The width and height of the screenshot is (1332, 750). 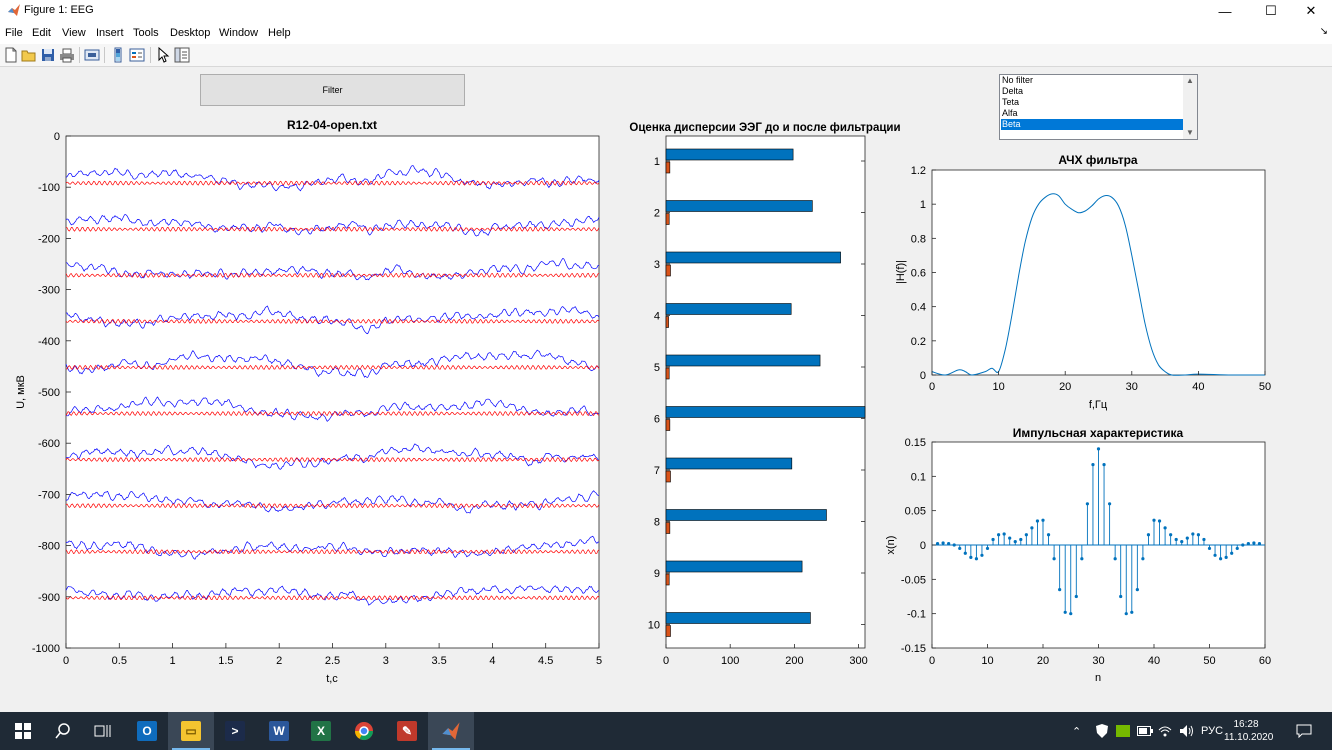 What do you see at coordinates (1323, 31) in the screenshot?
I see `dock-figure-icon: ↘` at bounding box center [1323, 31].